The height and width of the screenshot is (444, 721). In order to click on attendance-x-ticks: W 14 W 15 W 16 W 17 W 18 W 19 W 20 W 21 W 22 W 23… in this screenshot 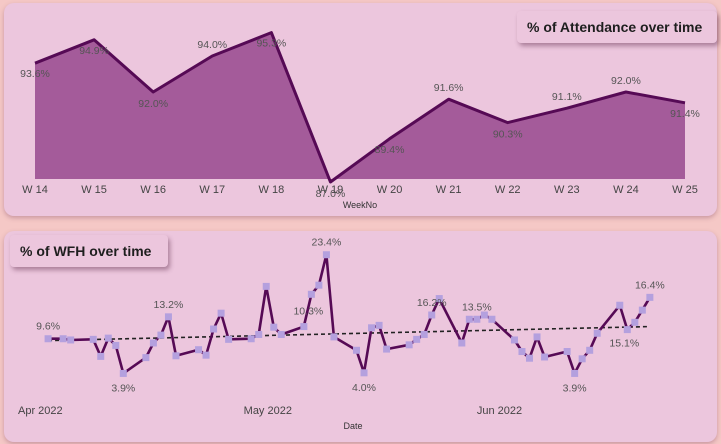, I will do `click(360, 190)`.